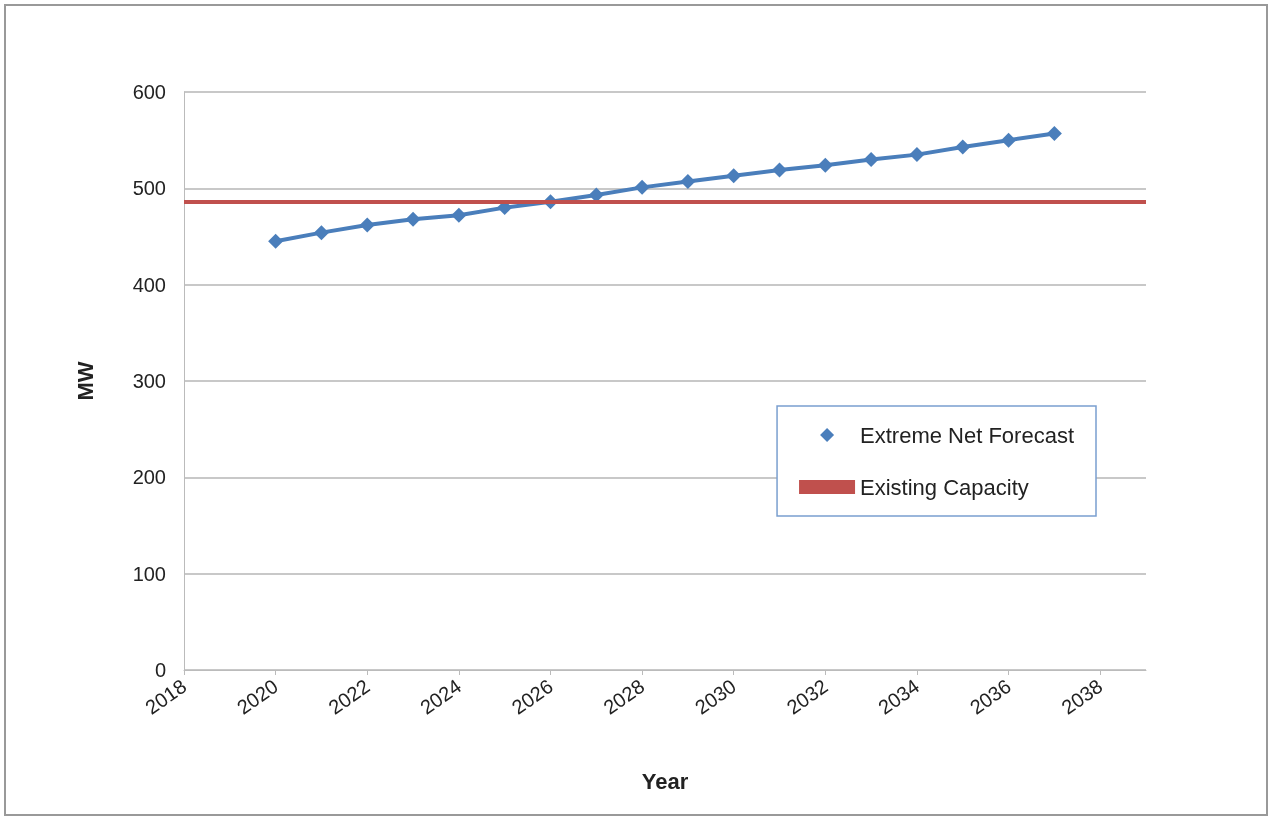 Image resolution: width=1273 pixels, height=822 pixels. I want to click on y-axis-title: MW, so click(85, 381).